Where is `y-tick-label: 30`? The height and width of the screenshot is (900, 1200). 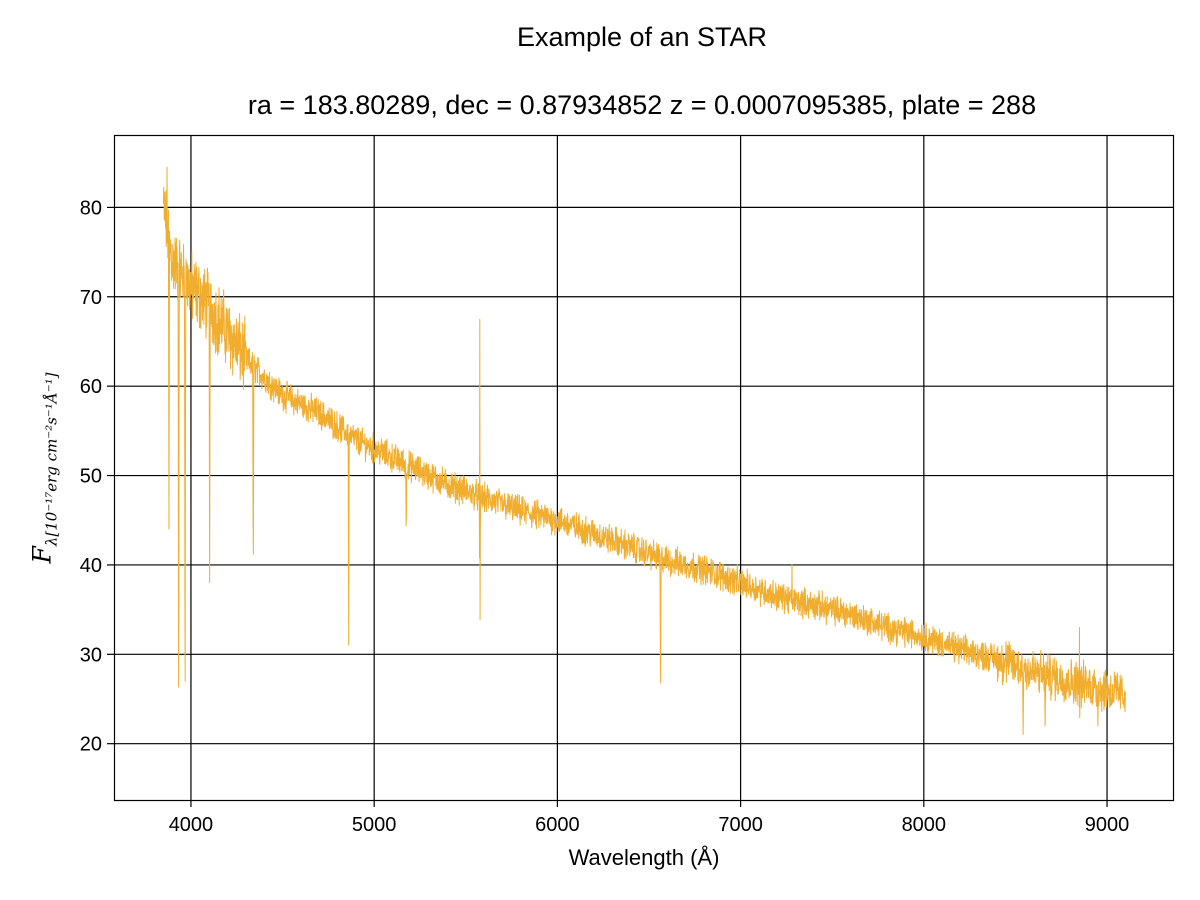
y-tick-label: 30 is located at coordinates (91, 655).